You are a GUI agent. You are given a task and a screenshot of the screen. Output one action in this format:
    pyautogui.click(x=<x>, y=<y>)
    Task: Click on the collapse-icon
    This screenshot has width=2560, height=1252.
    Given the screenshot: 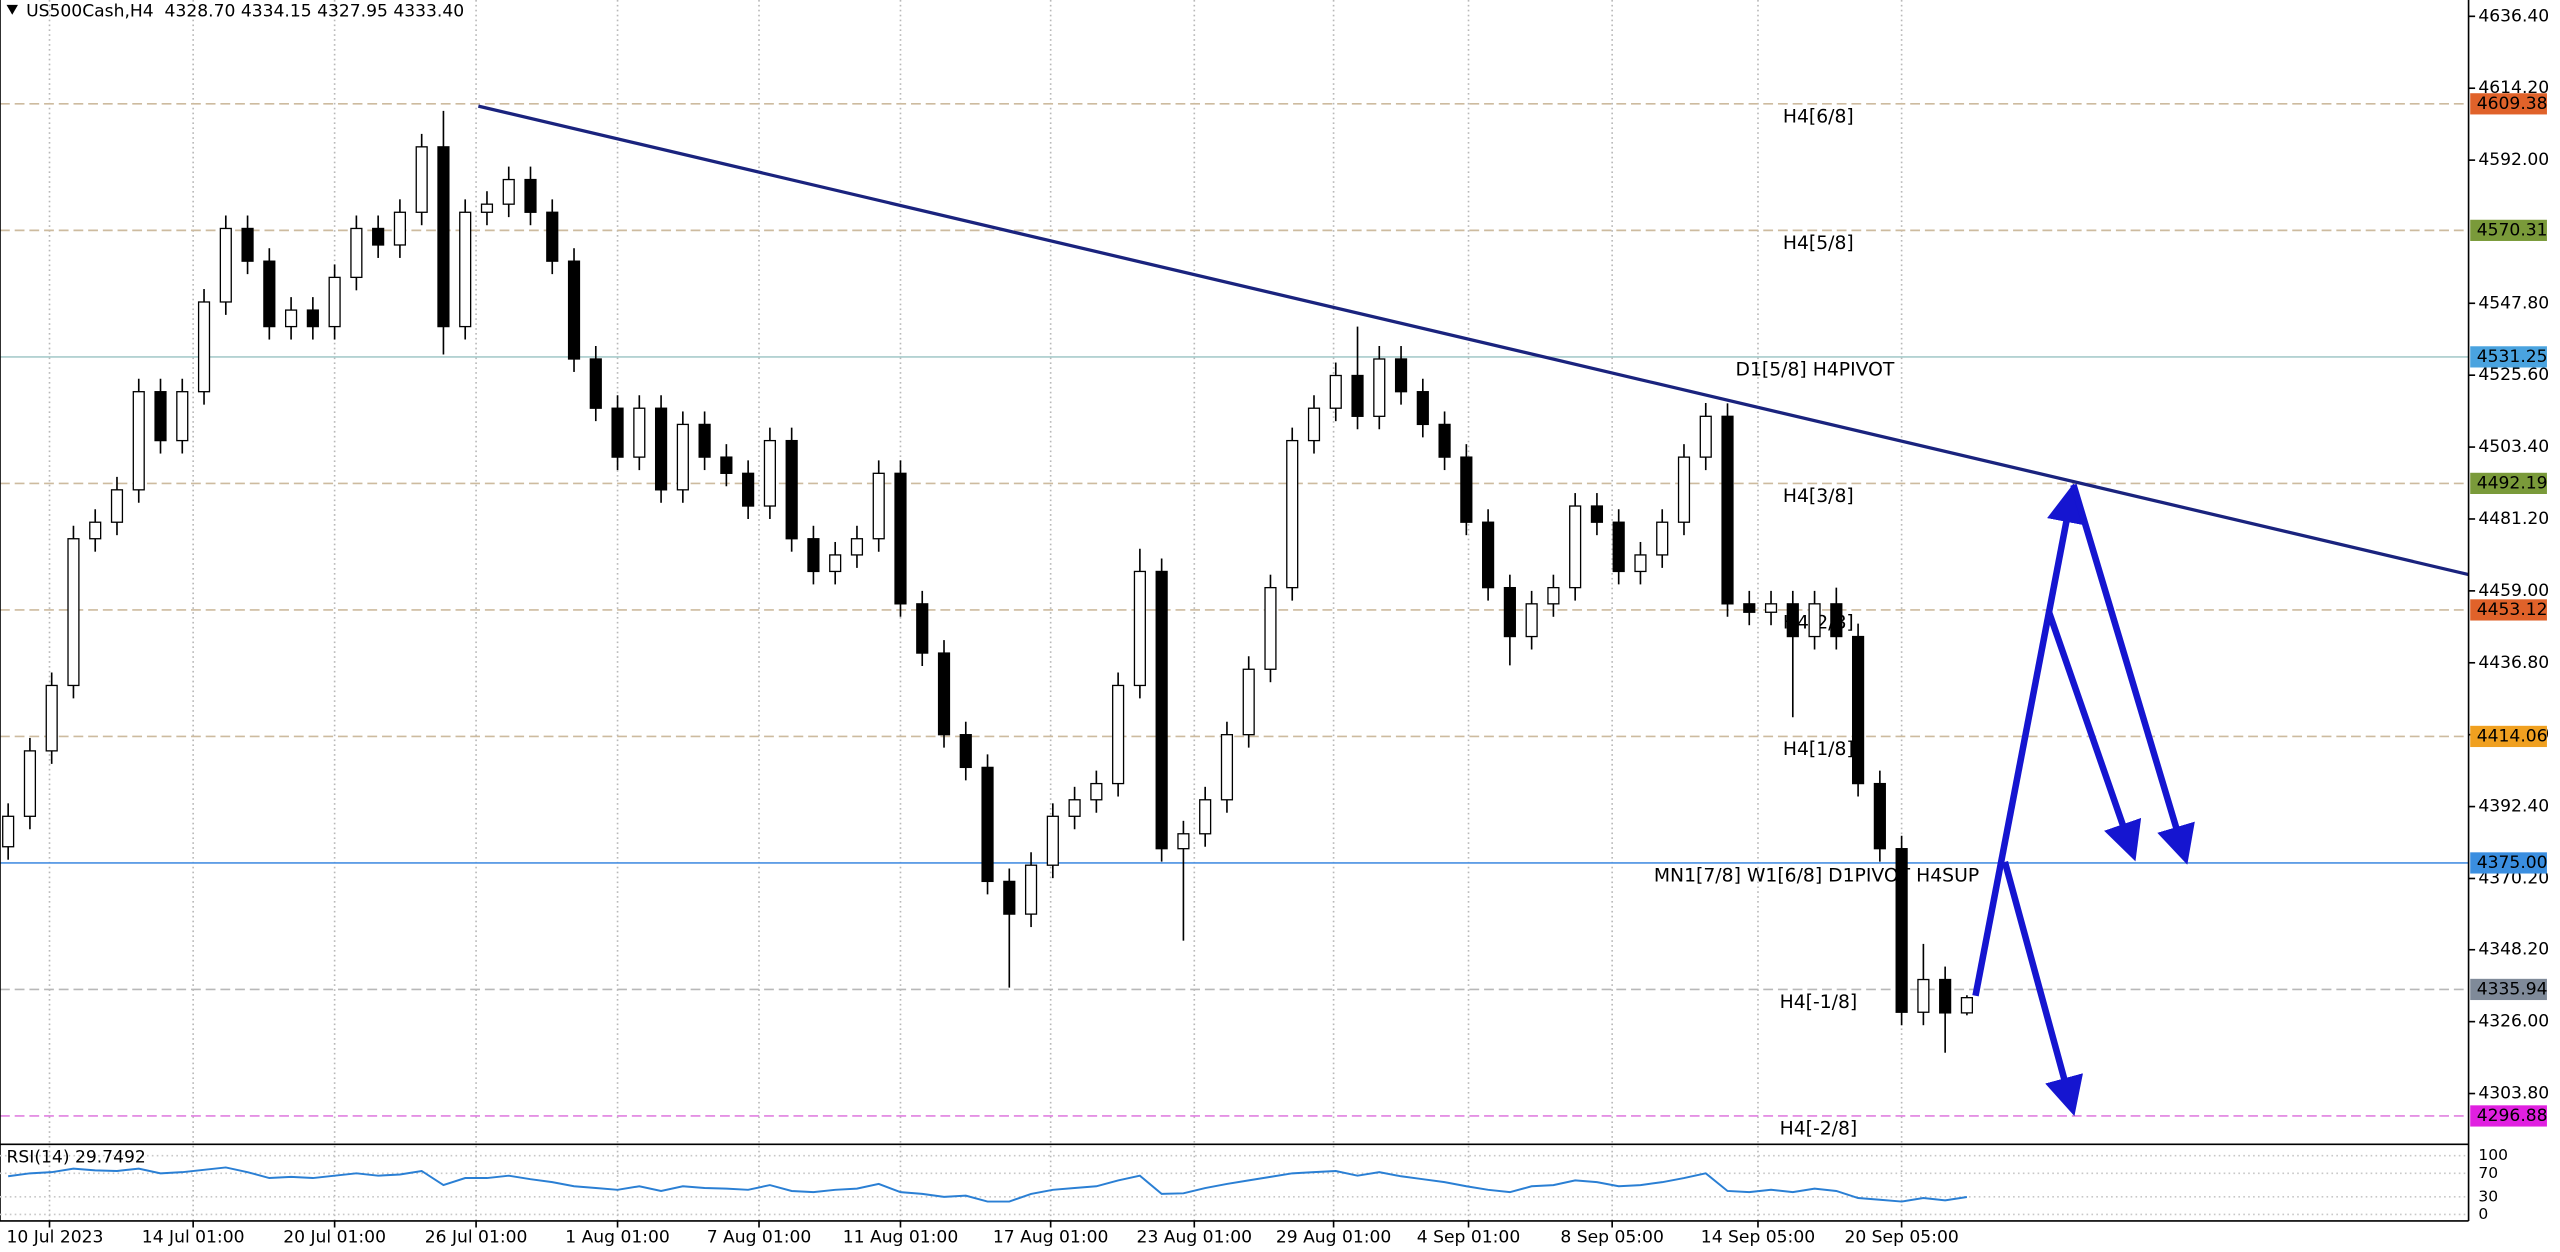 What is the action you would take?
    pyautogui.click(x=12, y=9)
    